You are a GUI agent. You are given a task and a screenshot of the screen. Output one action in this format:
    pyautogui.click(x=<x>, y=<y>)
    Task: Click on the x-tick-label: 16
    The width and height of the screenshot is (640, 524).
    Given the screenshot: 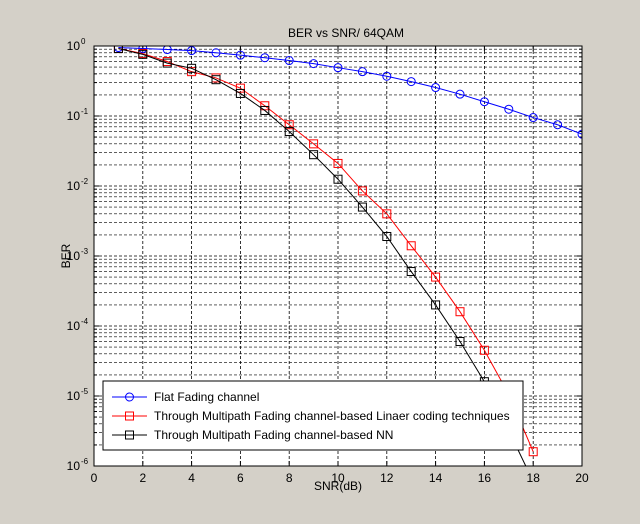 What is the action you would take?
    pyautogui.click(x=485, y=478)
    